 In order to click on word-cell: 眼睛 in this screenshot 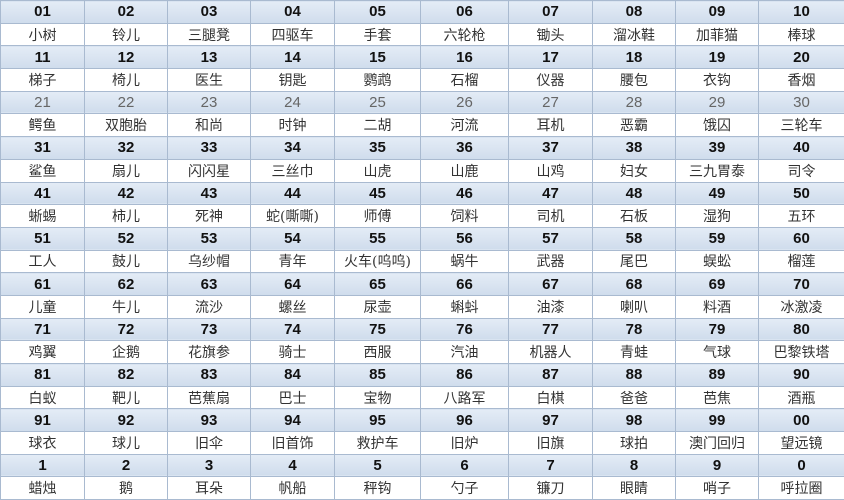, I will do `click(634, 488)`.